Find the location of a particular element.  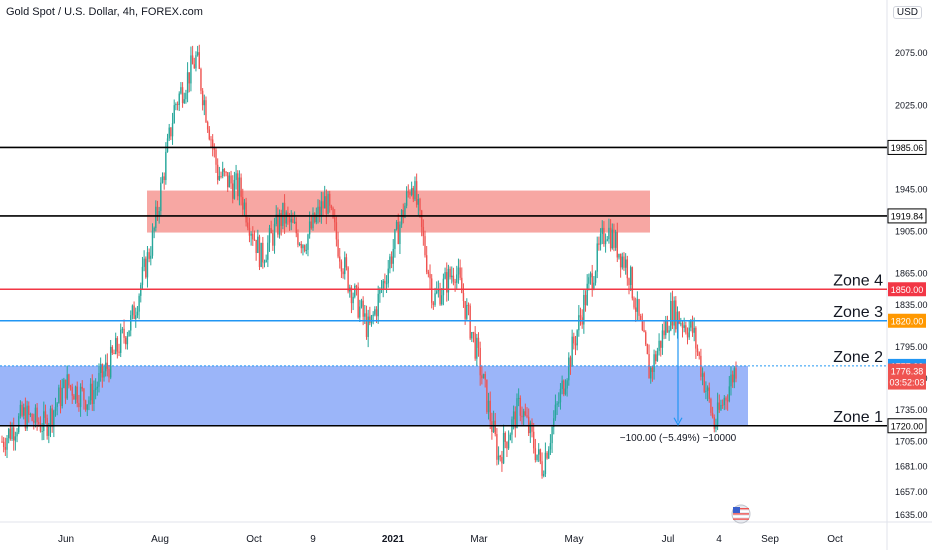

measure-label: −100.00 (−5.49%) −10000 is located at coordinates (678, 438).